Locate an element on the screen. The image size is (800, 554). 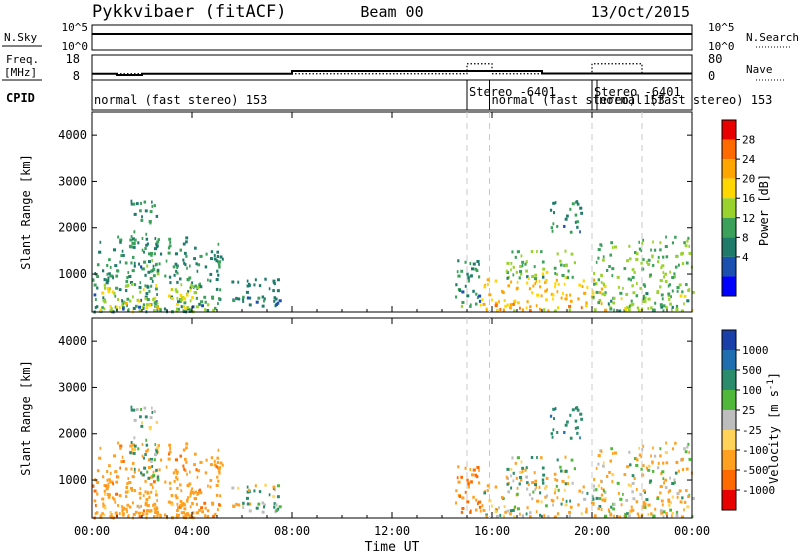
x-tick-label: 00:00 is located at coordinates (692, 531).